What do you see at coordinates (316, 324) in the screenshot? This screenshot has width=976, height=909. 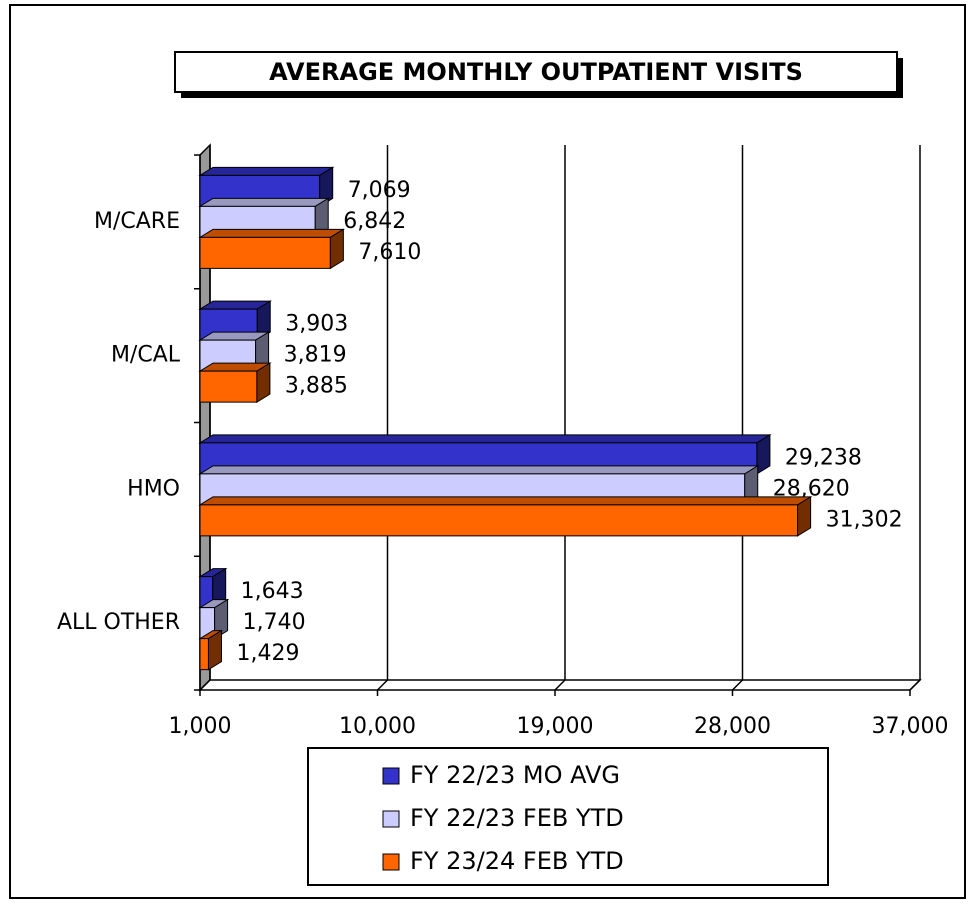 I see `data-label: 3,903` at bounding box center [316, 324].